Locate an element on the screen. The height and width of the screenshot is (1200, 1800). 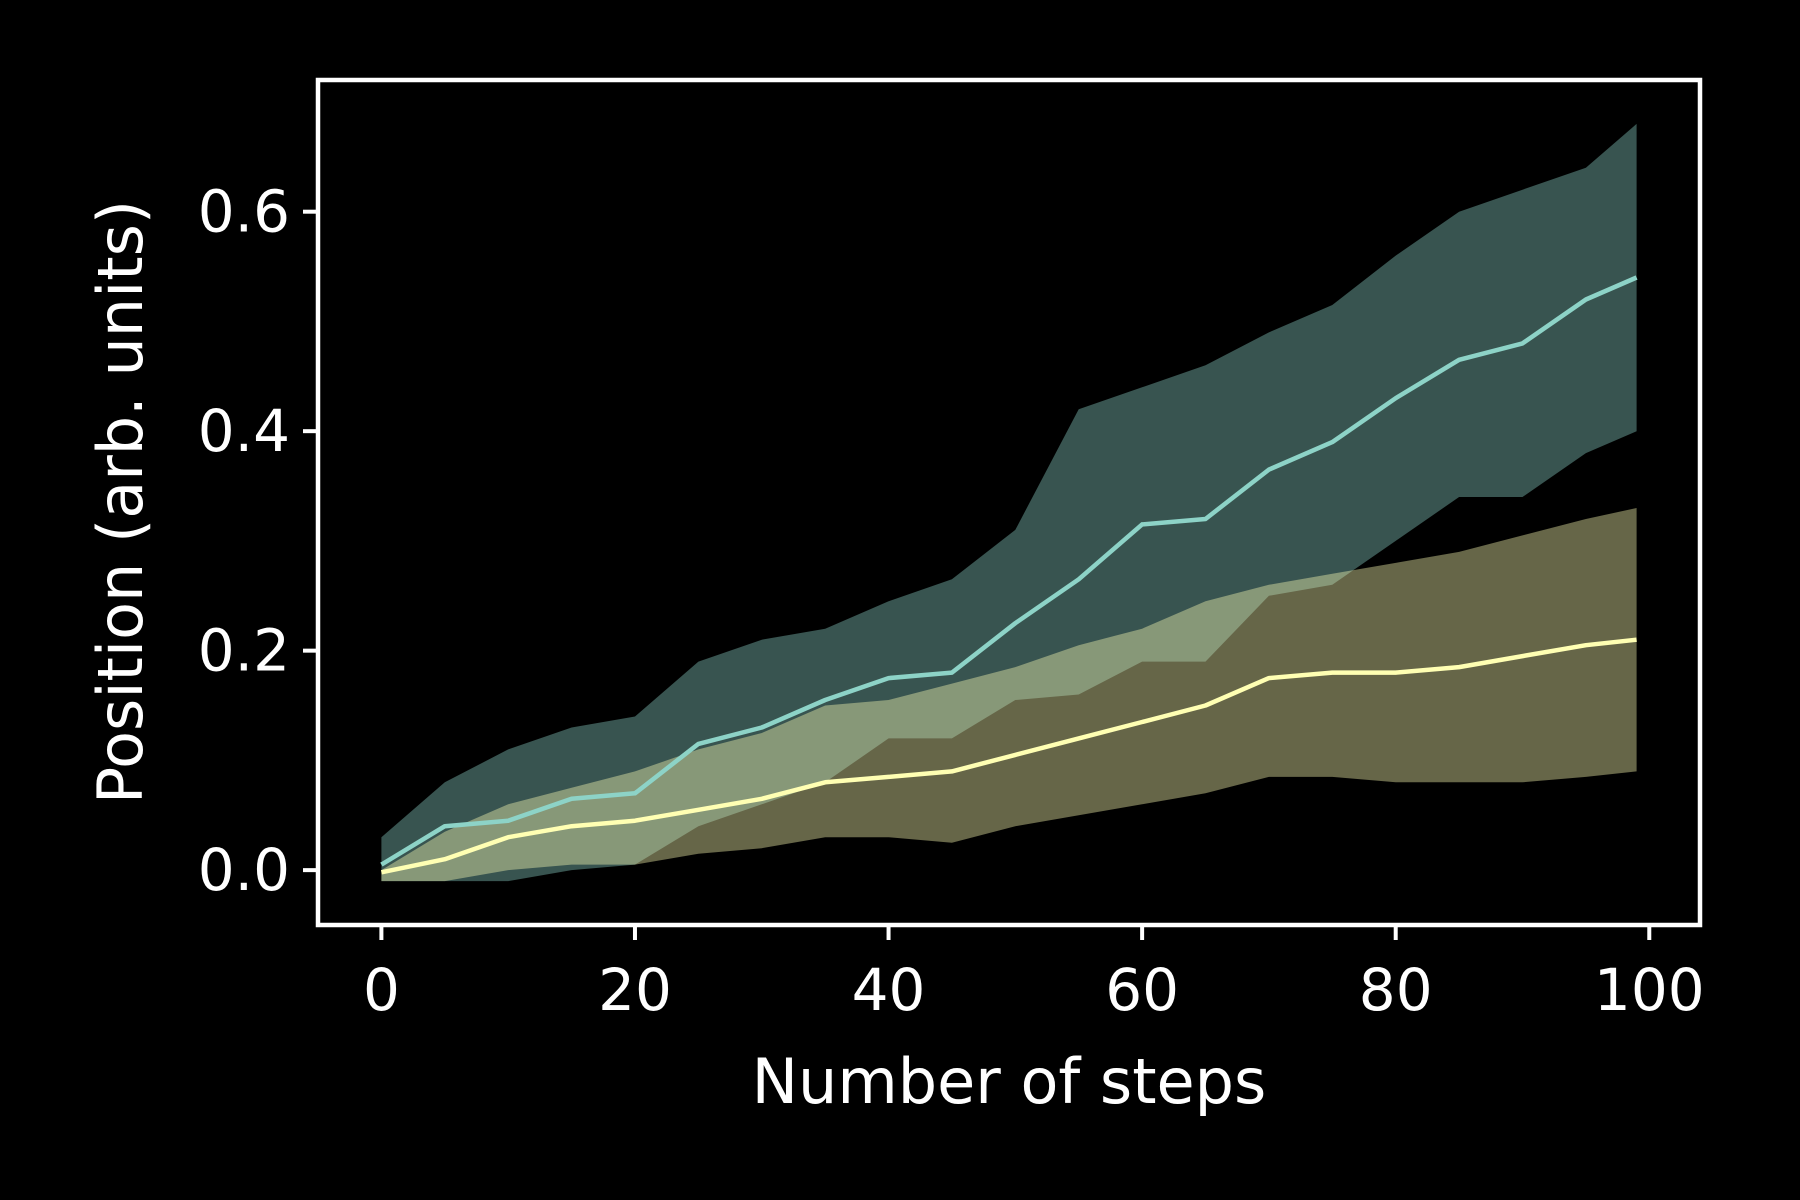
x-tick-label: 40 is located at coordinates (889, 990).